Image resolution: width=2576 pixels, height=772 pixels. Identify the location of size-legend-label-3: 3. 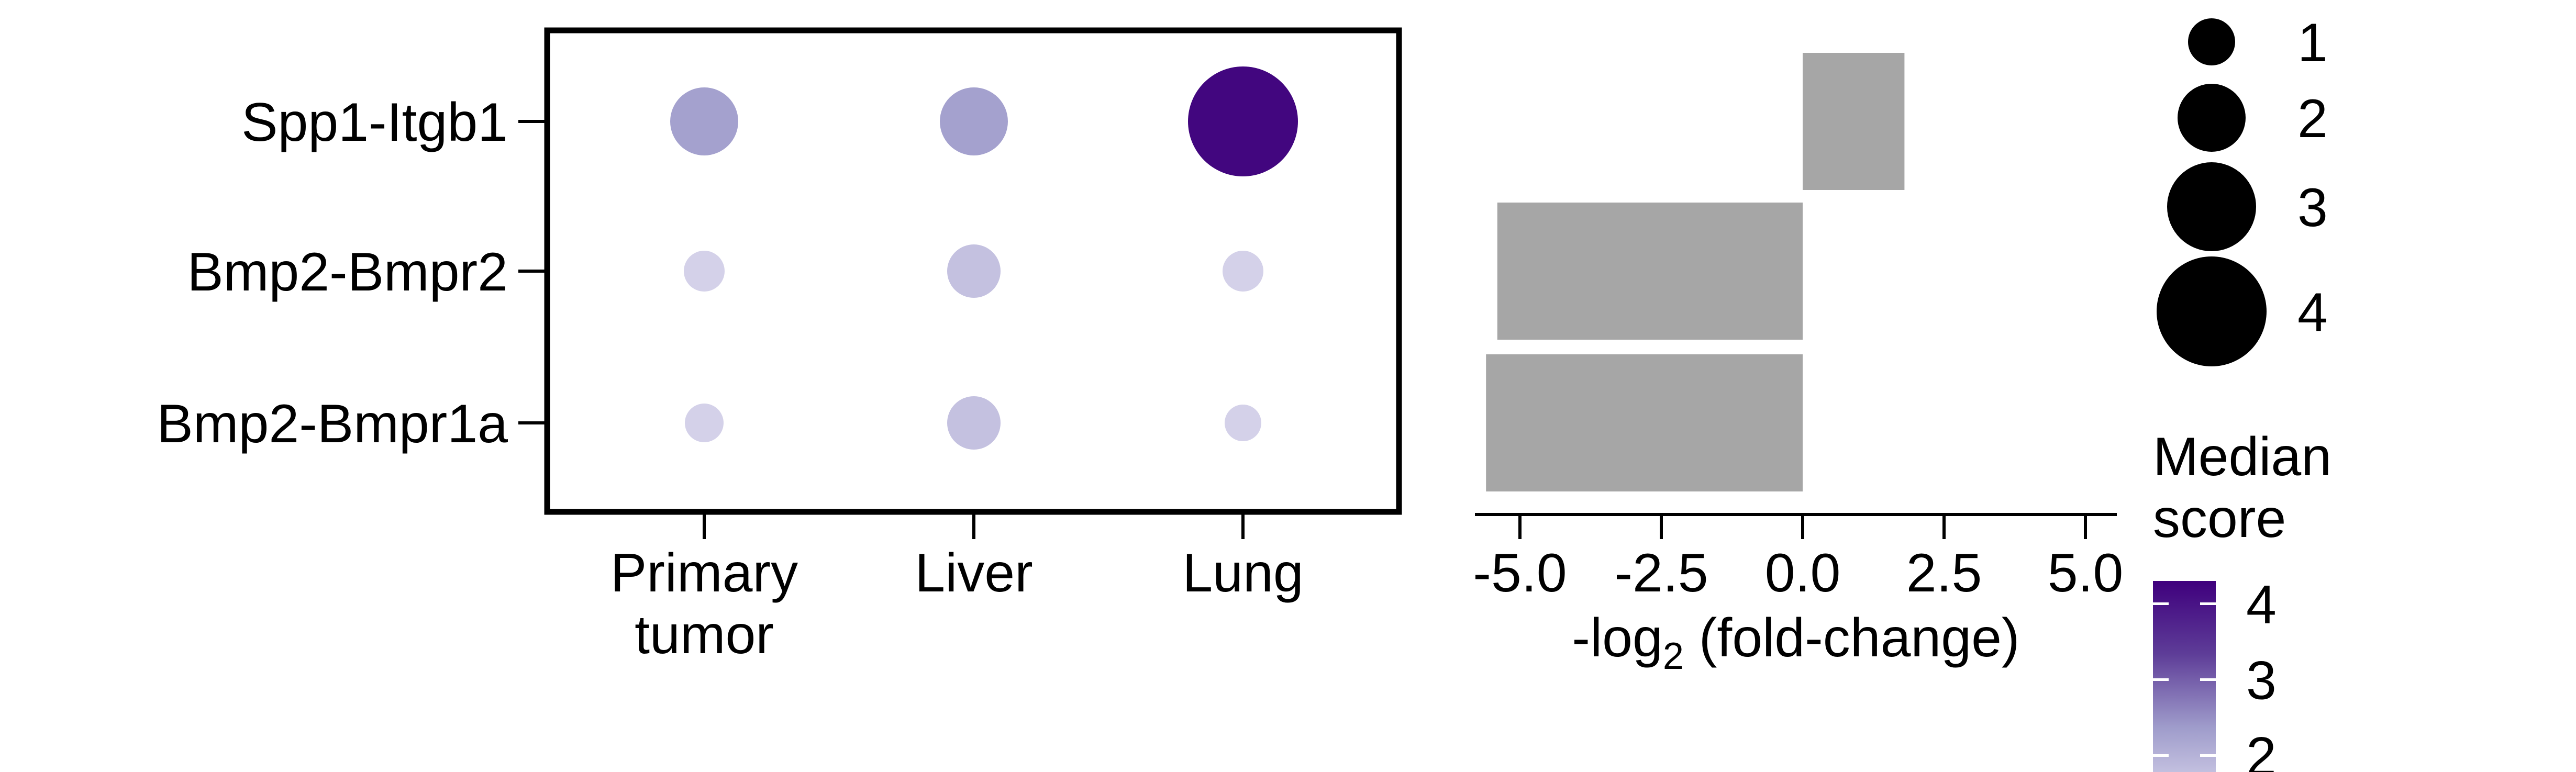
(2312, 207).